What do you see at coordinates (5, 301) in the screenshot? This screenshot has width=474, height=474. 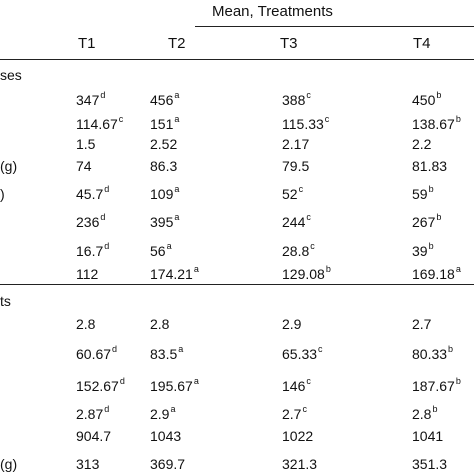 I see `section-label-2: ts` at bounding box center [5, 301].